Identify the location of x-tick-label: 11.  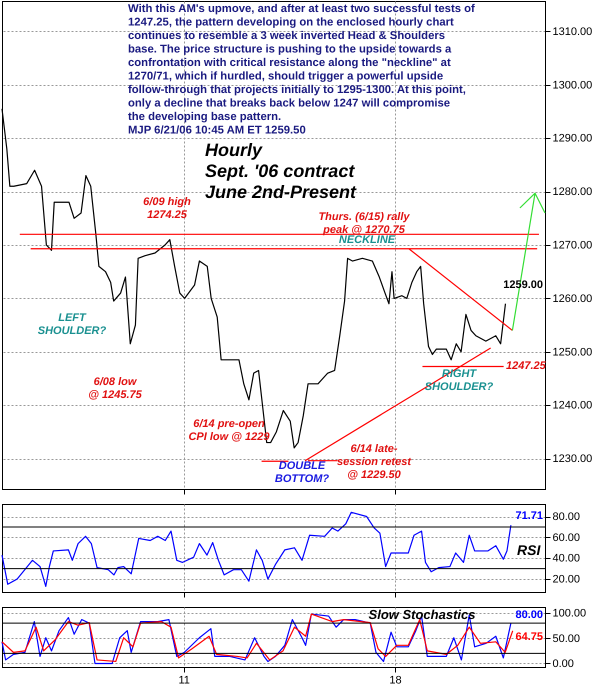
(184, 680).